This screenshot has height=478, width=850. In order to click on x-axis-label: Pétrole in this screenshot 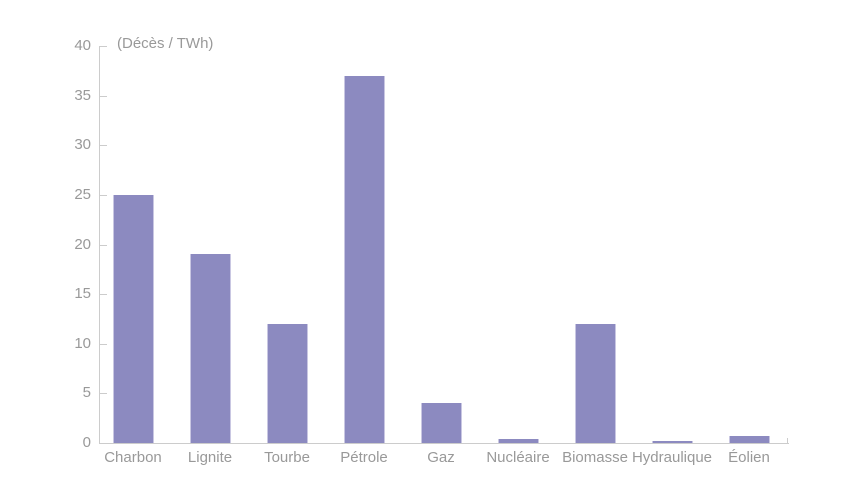, I will do `click(364, 457)`.